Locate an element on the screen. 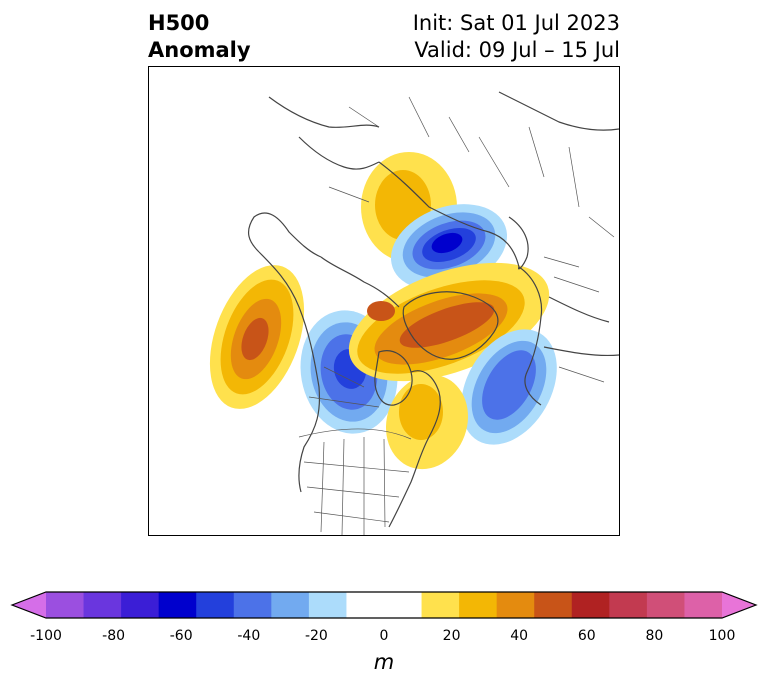  title-line-2: Anomaly is located at coordinates (199, 50).